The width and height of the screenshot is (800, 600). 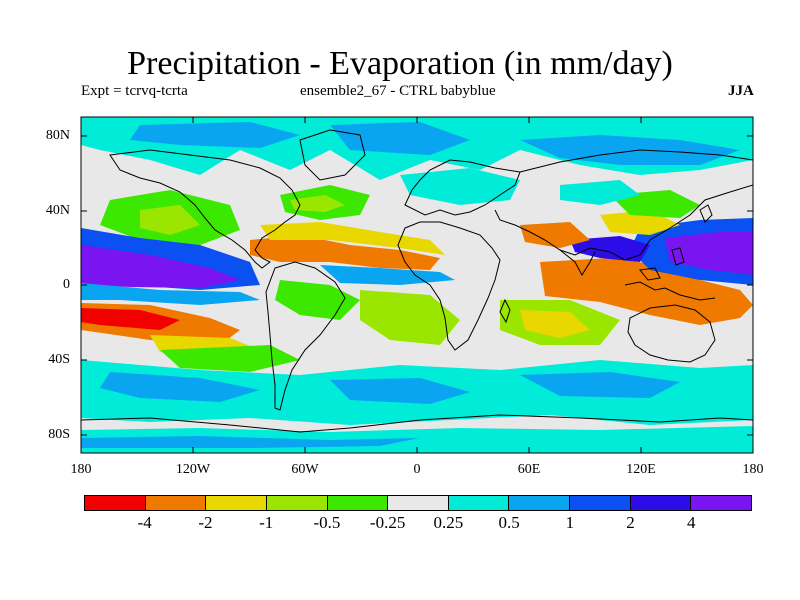 What do you see at coordinates (709, 253) in the screenshot?
I see `wpac-purple` at bounding box center [709, 253].